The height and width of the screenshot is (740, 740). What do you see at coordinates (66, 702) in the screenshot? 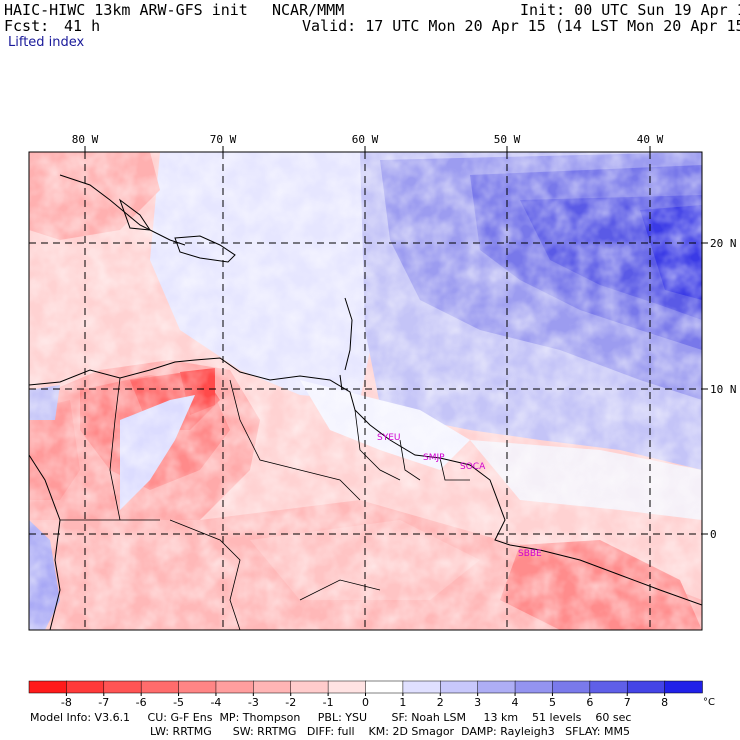
I see `colorbar-tick-label: -8` at bounding box center [66, 702].